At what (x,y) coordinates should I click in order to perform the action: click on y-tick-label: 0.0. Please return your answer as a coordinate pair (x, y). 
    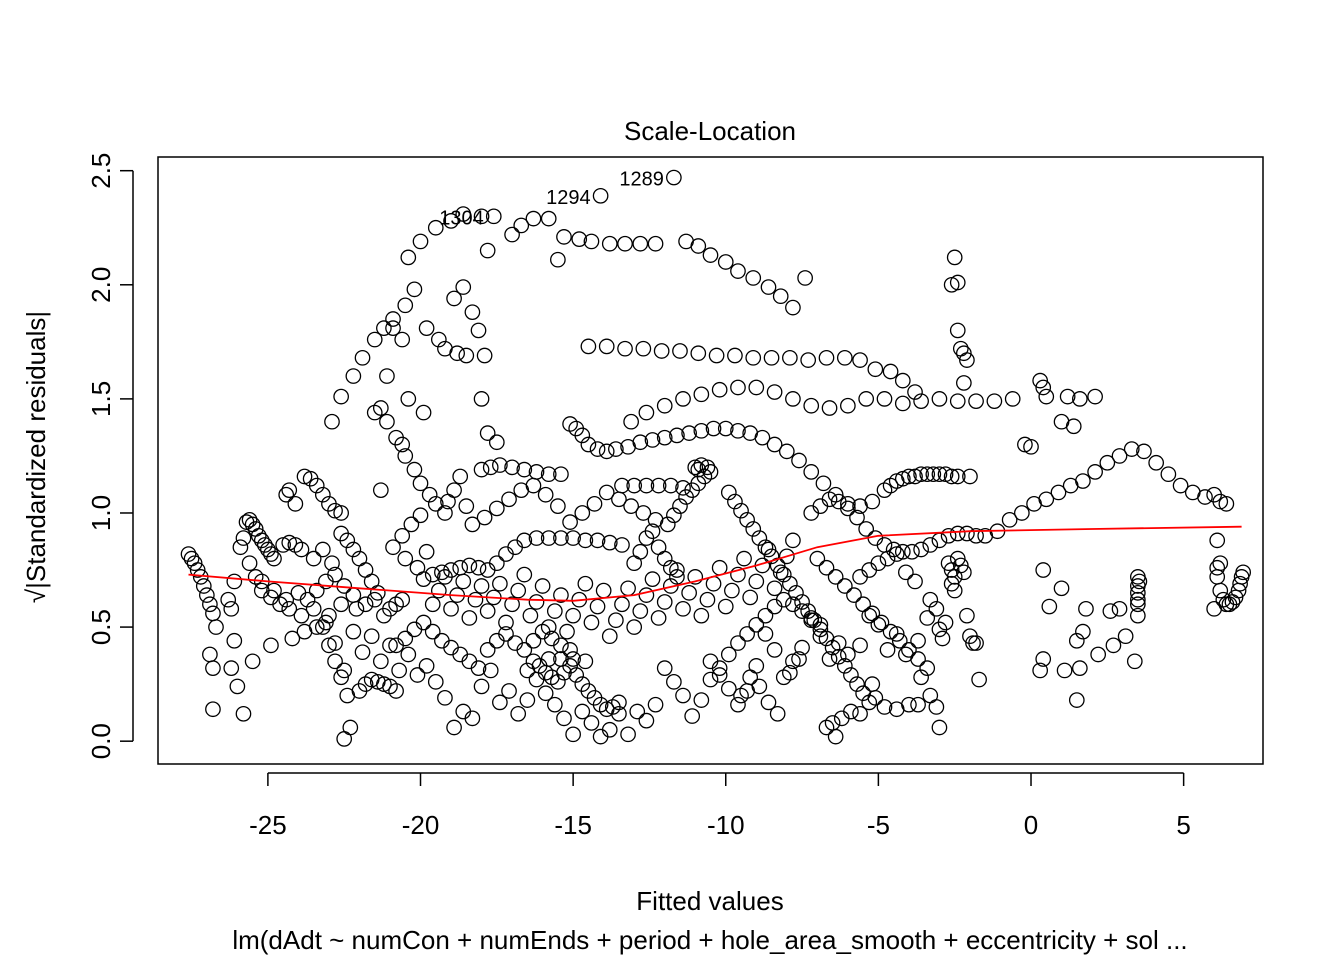
    Looking at the image, I should click on (101, 741).